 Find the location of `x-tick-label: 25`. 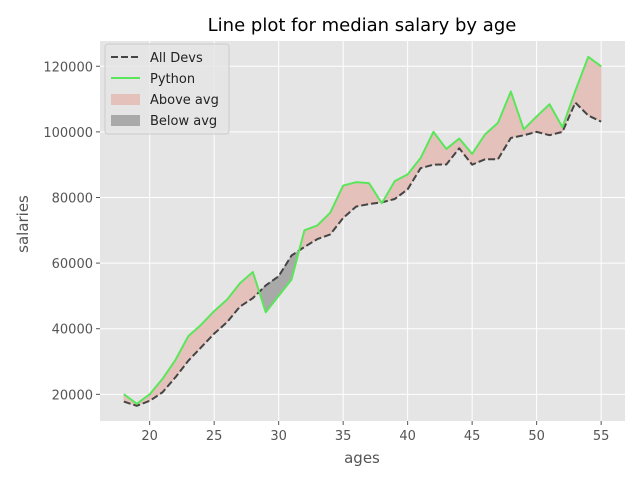

x-tick-label: 25 is located at coordinates (214, 436).